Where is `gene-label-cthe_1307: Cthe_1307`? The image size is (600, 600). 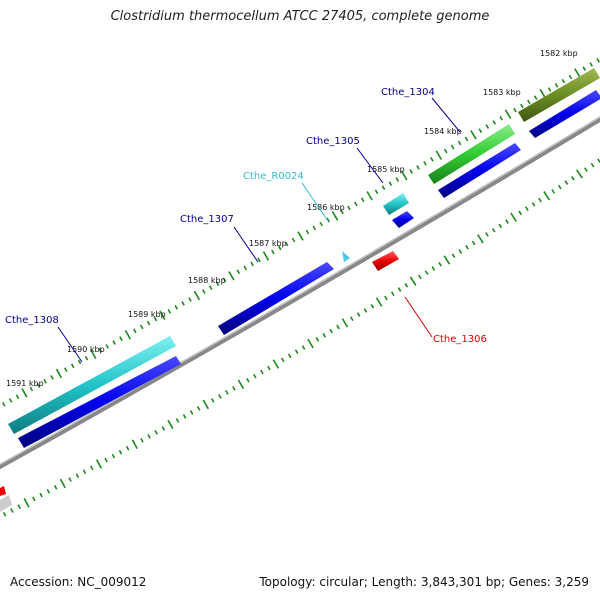
gene-label-cthe_1307: Cthe_1307 is located at coordinates (207, 219).